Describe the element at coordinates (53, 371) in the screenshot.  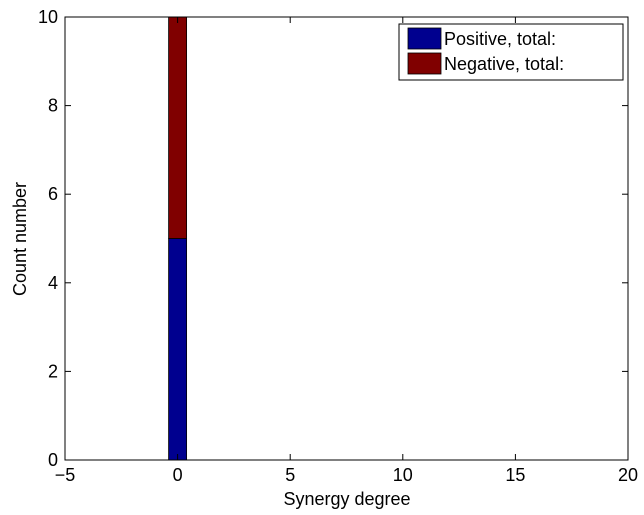
I see `y-tick-label: 2` at that location.